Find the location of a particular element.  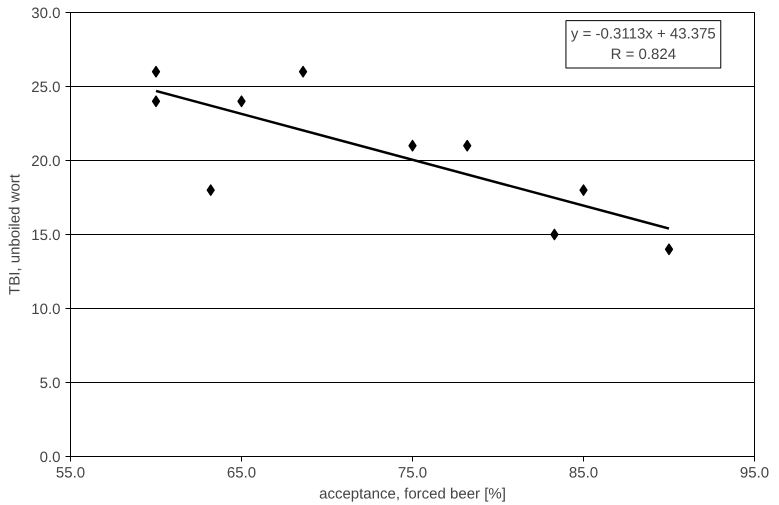

y-tick-label: 10.0 is located at coordinates (46, 309).